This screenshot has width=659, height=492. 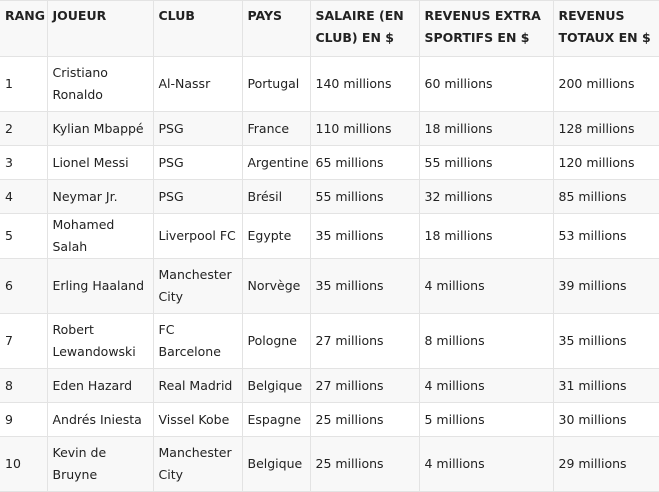 What do you see at coordinates (197, 84) in the screenshot?
I see `cell-club: Al-Nassr` at bounding box center [197, 84].